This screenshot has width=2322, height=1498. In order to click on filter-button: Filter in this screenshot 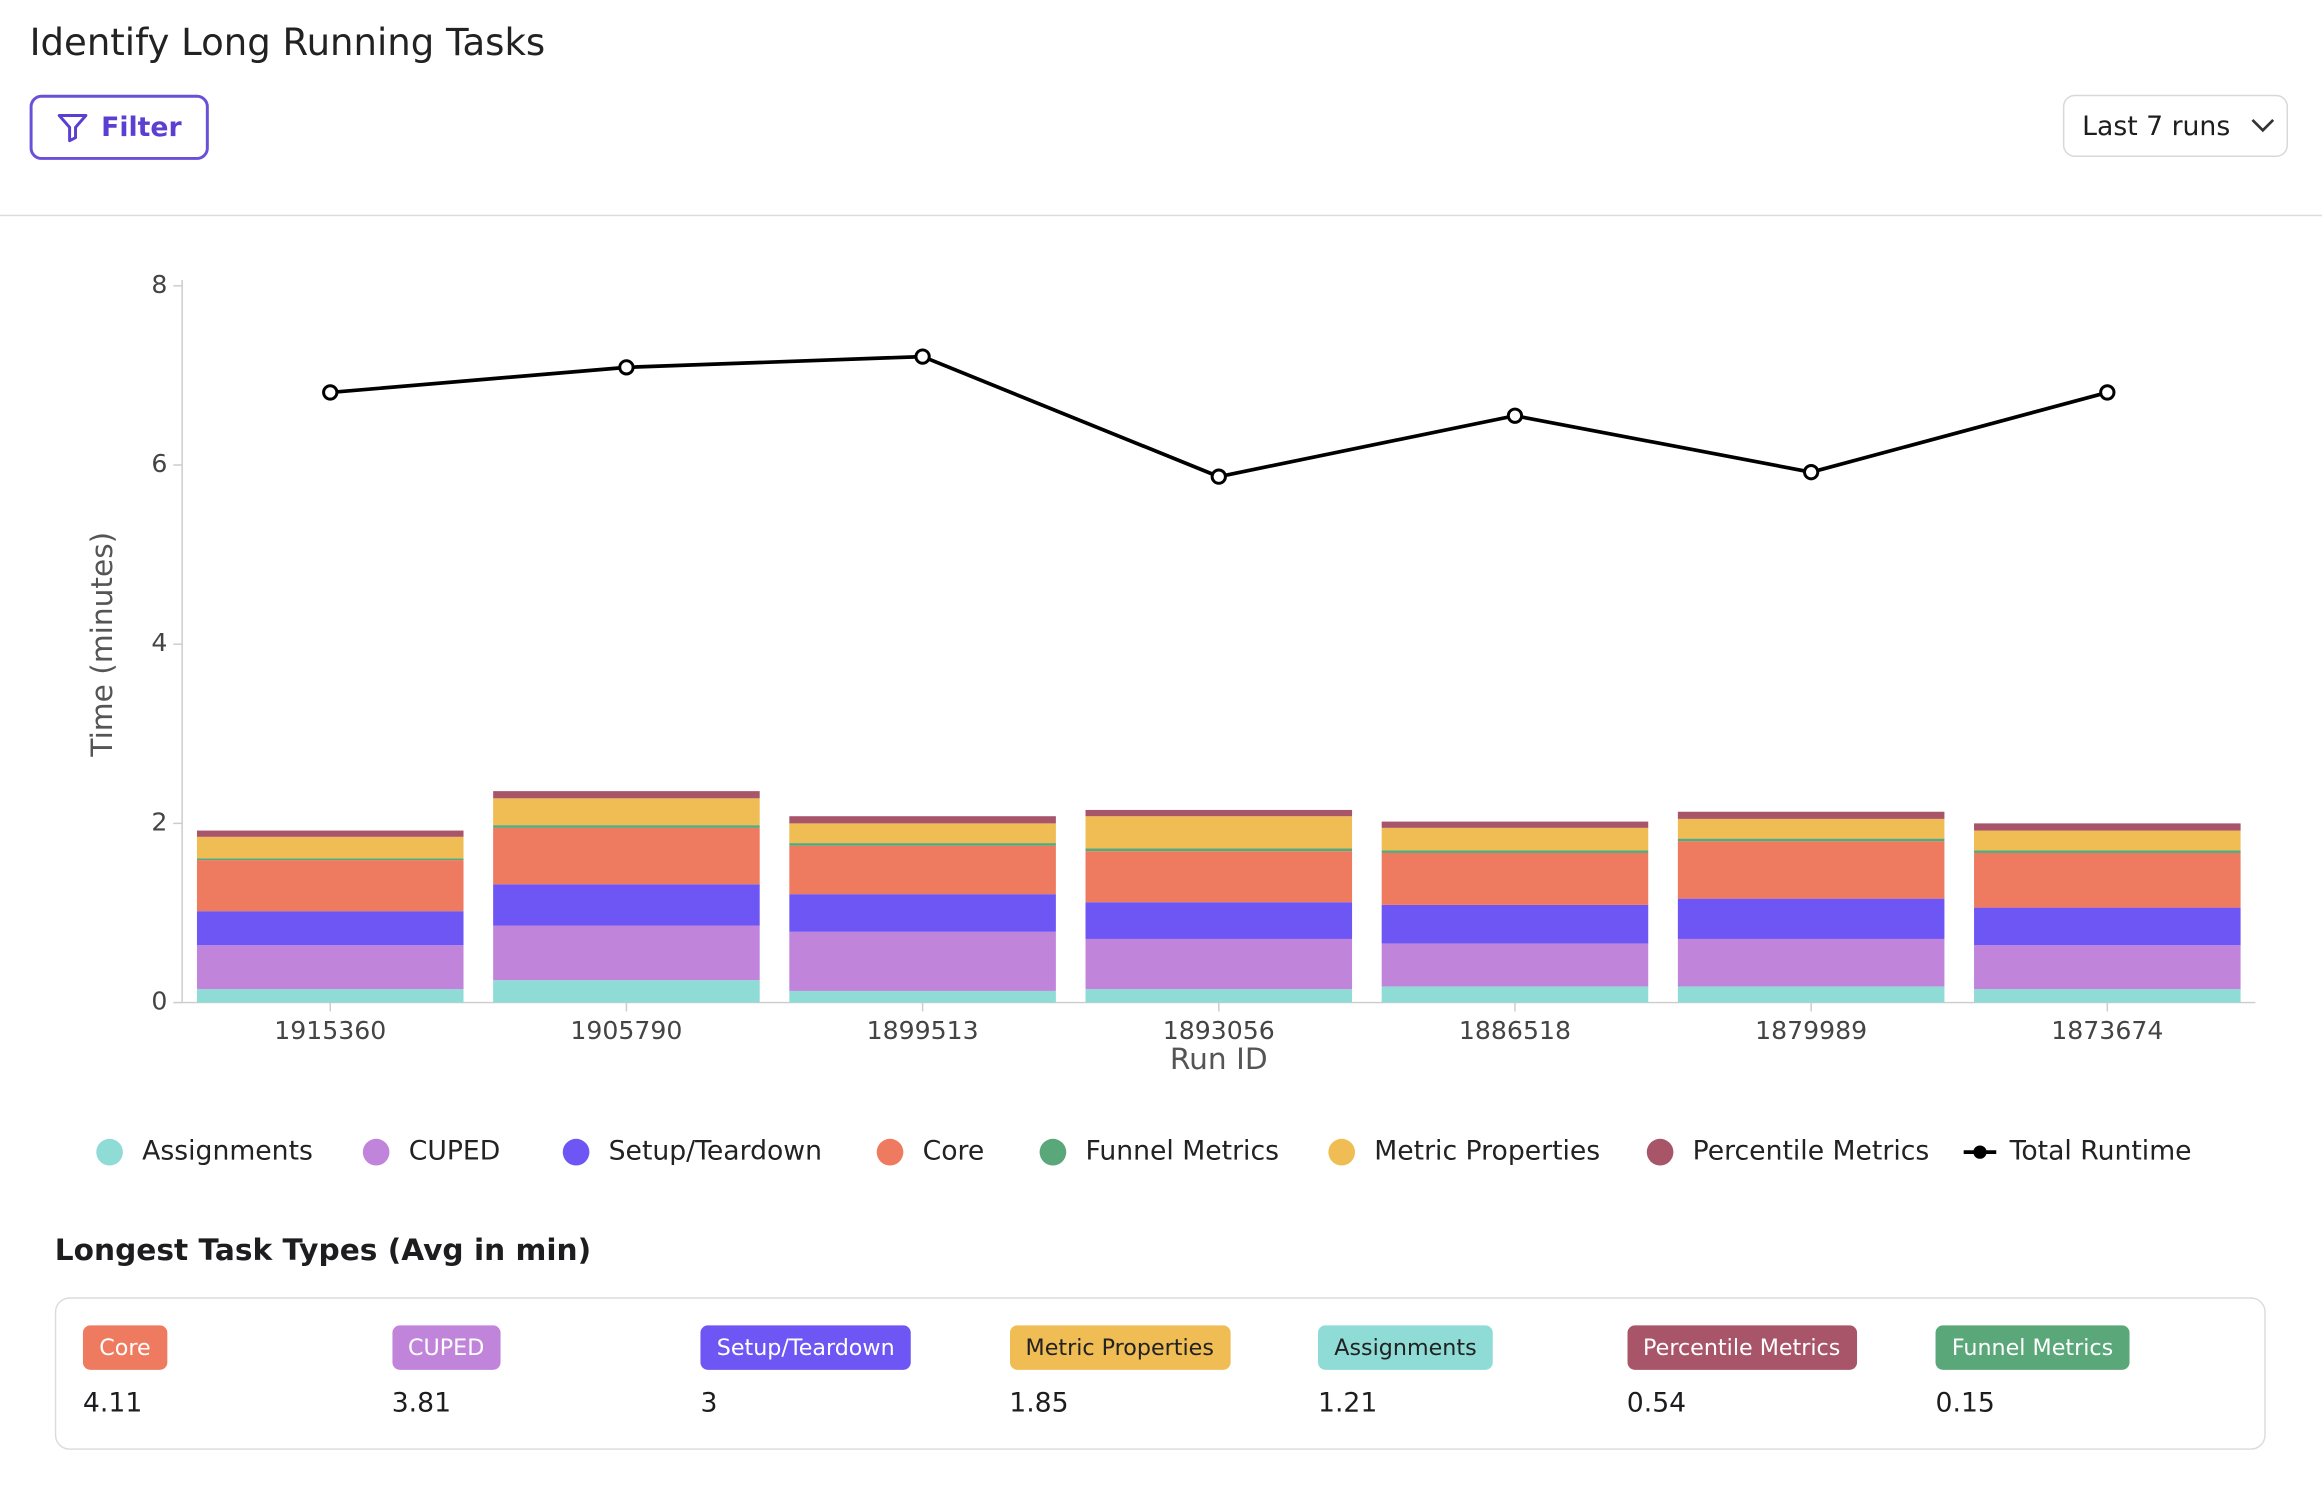, I will do `click(119, 127)`.